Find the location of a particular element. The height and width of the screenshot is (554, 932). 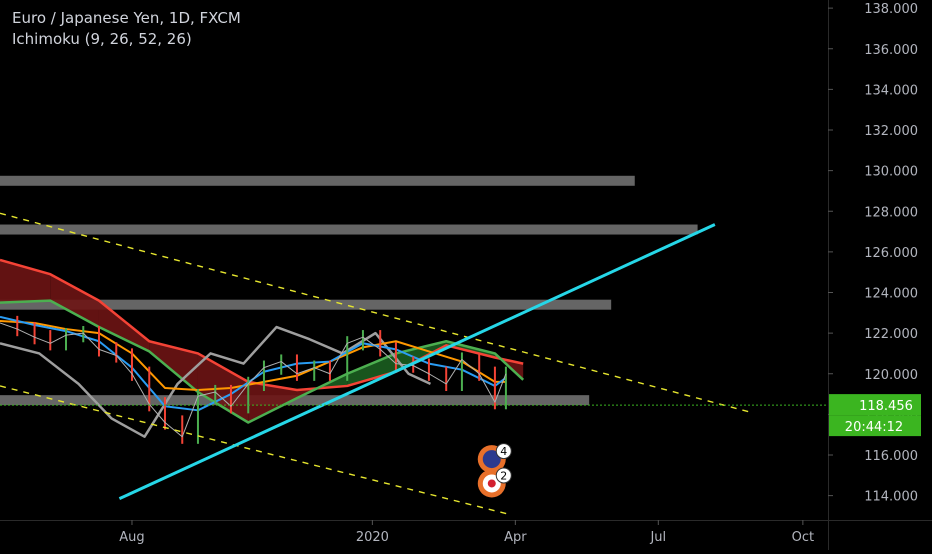

event-flag-dot is located at coordinates (491, 483).